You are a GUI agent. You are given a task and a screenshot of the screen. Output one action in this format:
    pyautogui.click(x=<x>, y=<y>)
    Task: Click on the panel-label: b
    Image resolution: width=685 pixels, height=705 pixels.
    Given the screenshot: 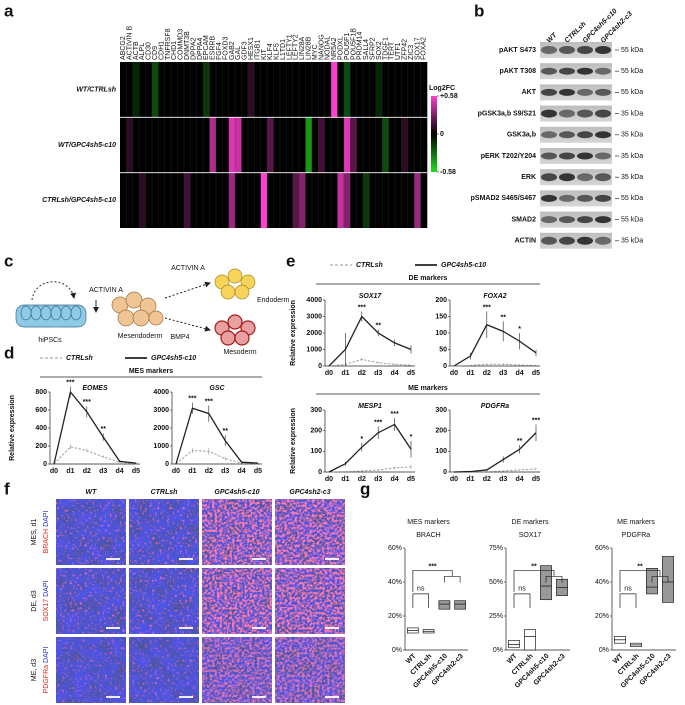 What is the action you would take?
    pyautogui.click(x=479, y=10)
    